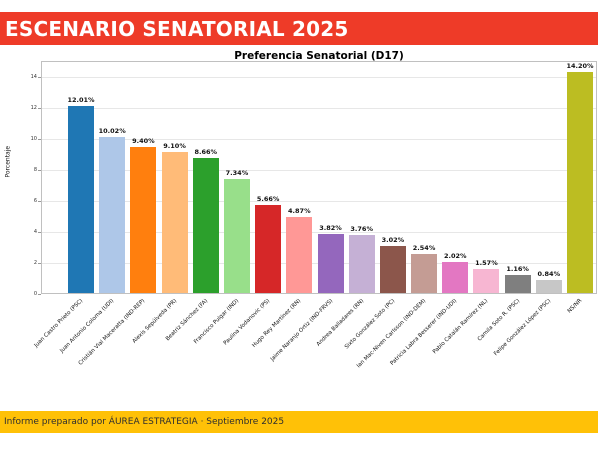  Describe the element at coordinates (486, 262) in the screenshot. I see `bar-value-label: 1.57%` at that location.